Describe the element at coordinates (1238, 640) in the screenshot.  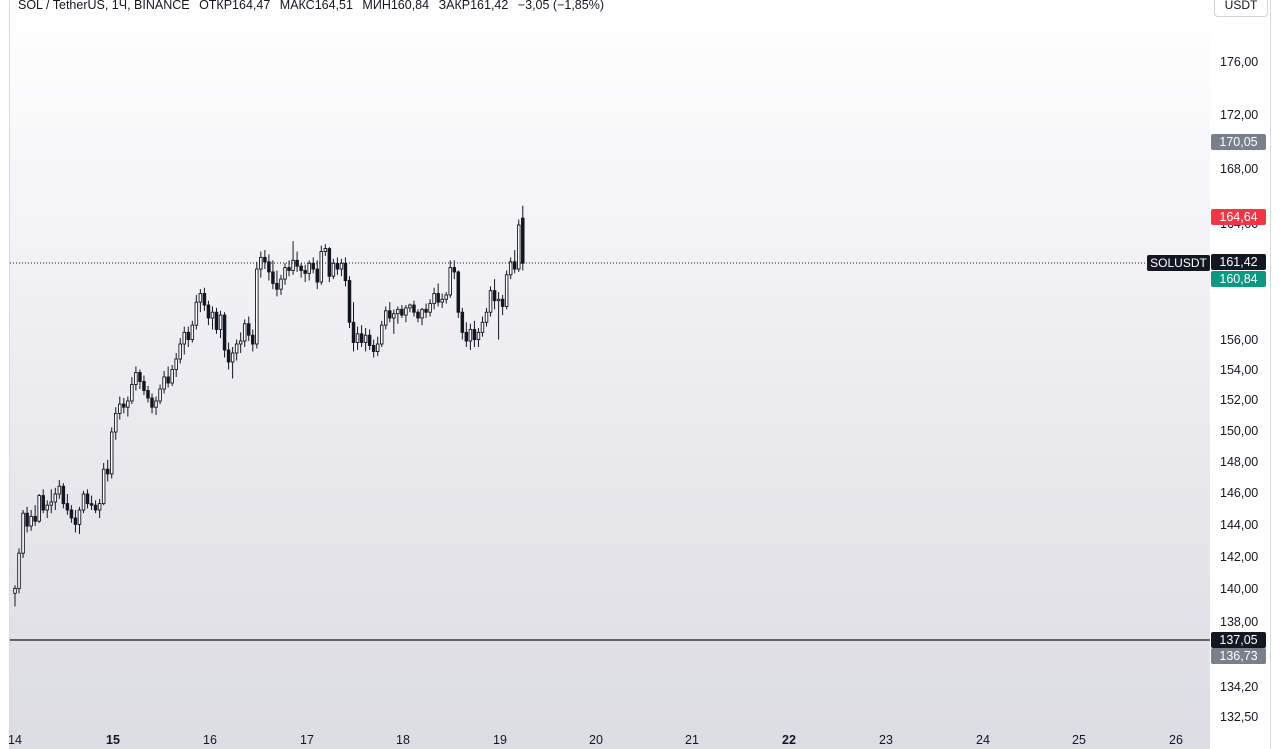
I see `hline-price-tag: 137,05` at that location.